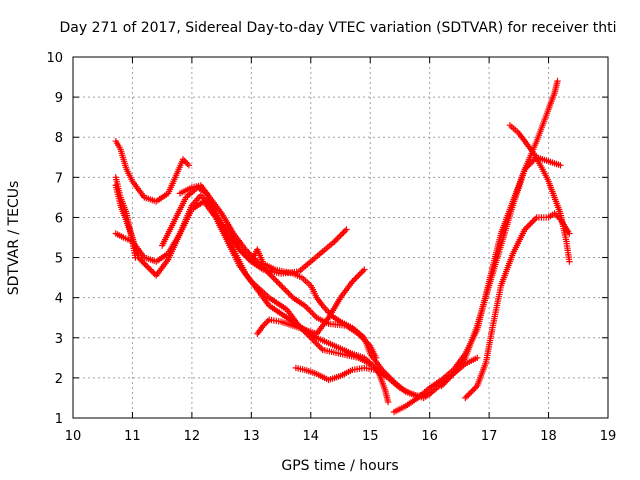  I want to click on x-tick-label: 18, so click(548, 436).